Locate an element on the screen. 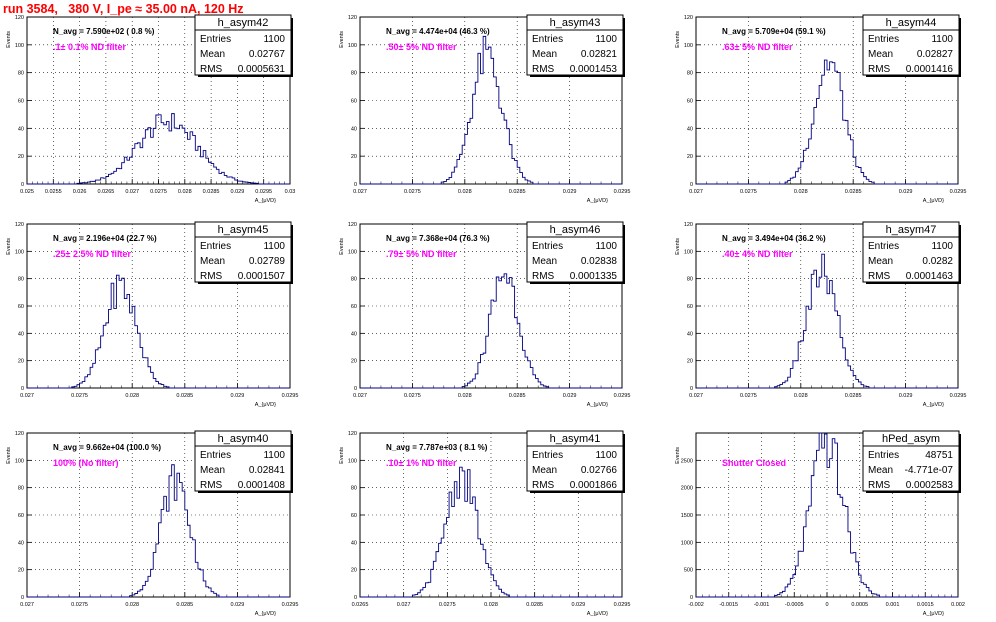  navg-label: N_avg = 2.196e+04 (22.7 %) is located at coordinates (105, 238).